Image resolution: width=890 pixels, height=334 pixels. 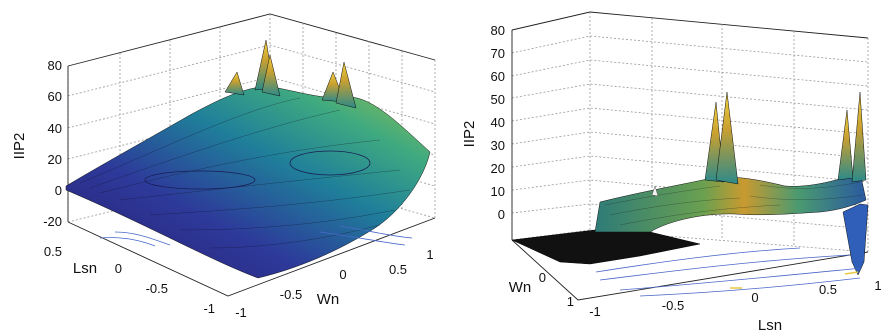 I want to click on plot-left-swirl, so click(x=330, y=163).